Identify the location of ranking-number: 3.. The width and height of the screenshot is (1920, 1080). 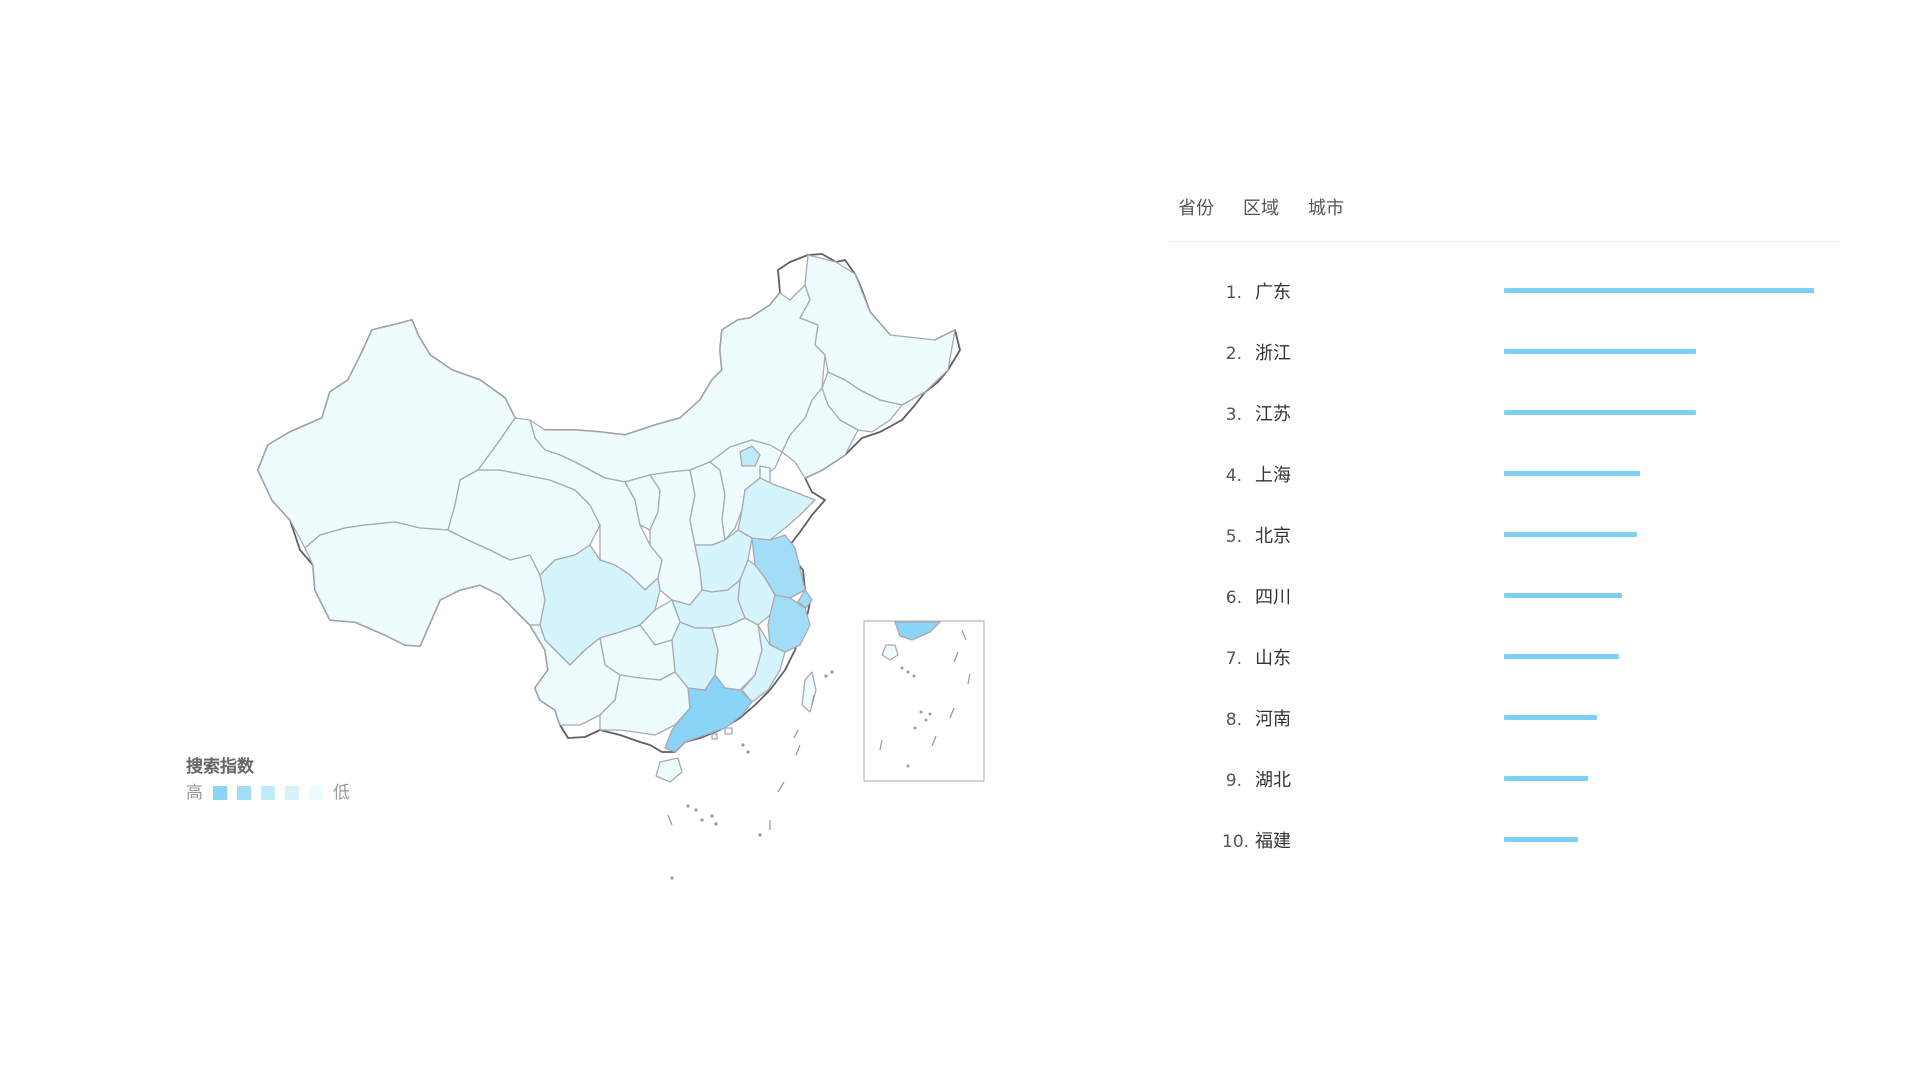
(1233, 415).